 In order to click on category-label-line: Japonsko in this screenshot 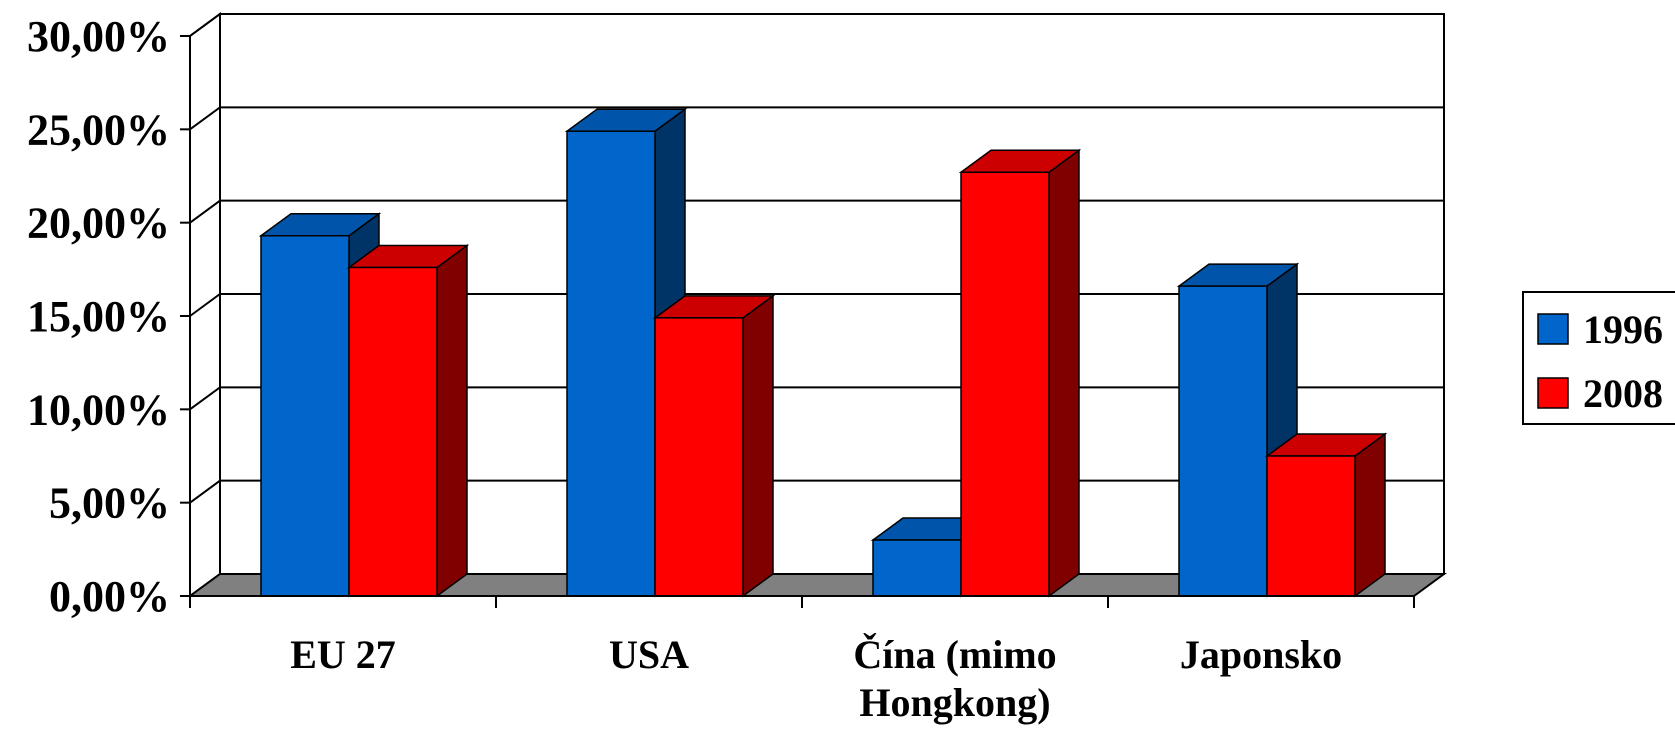, I will do `click(1261, 654)`.